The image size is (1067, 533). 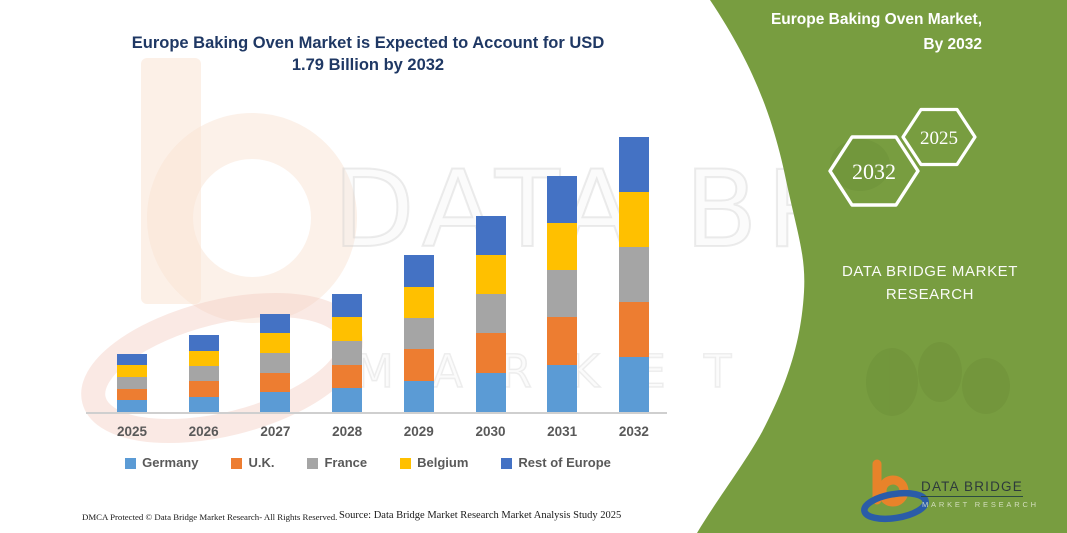 I want to click on x-axis-label-2031: 2031, so click(x=562, y=431).